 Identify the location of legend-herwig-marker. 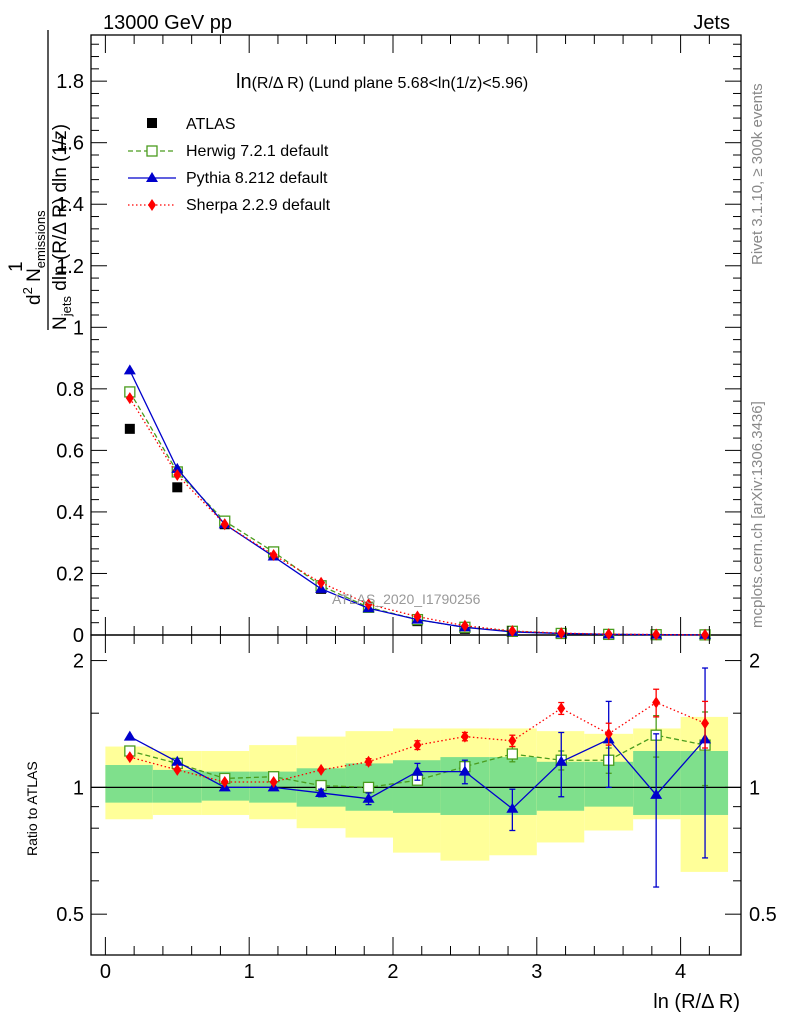
(152, 151).